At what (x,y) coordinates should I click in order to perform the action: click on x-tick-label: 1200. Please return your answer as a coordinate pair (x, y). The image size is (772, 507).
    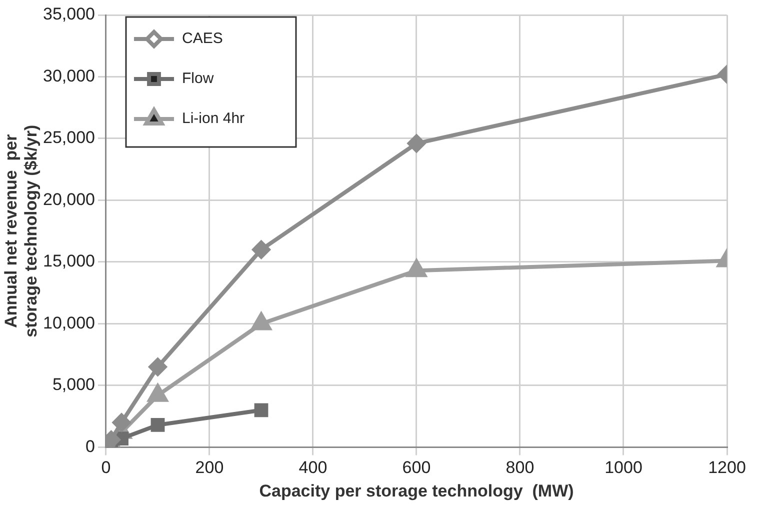
    Looking at the image, I should click on (727, 468).